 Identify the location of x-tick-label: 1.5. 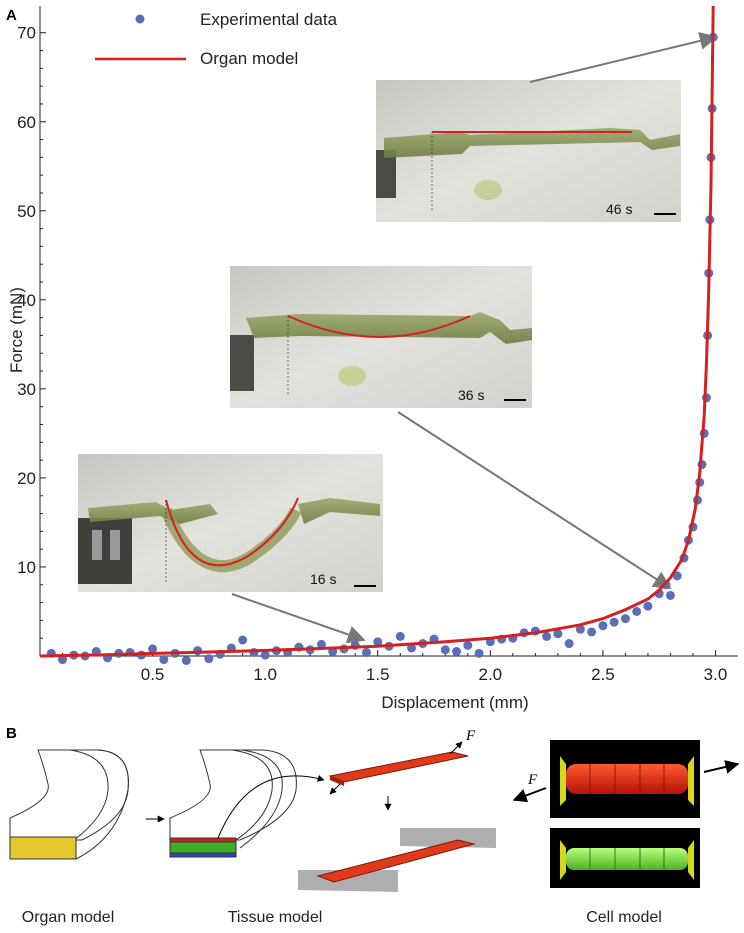
(378, 674).